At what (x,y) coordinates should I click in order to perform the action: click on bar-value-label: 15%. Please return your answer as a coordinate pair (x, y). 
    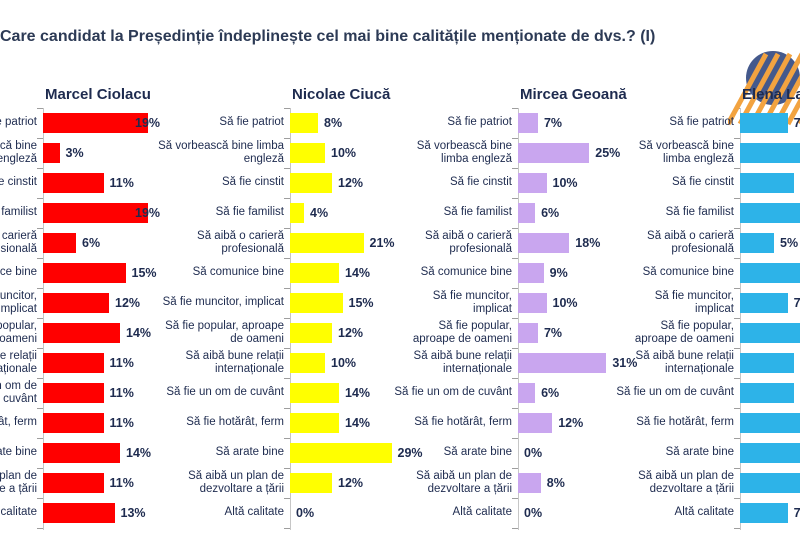
    Looking at the image, I should click on (144, 273).